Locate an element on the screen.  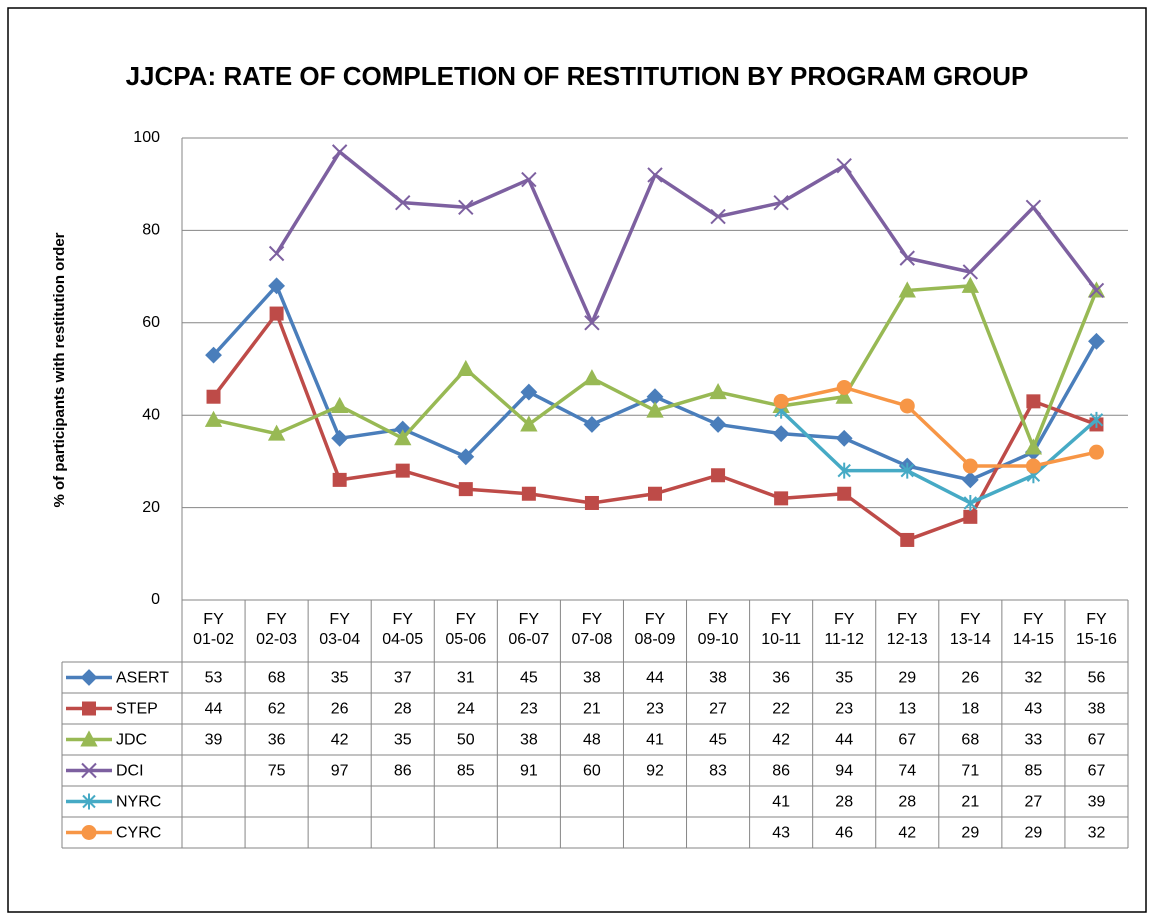
table-value: 56 is located at coordinates (1097, 678).